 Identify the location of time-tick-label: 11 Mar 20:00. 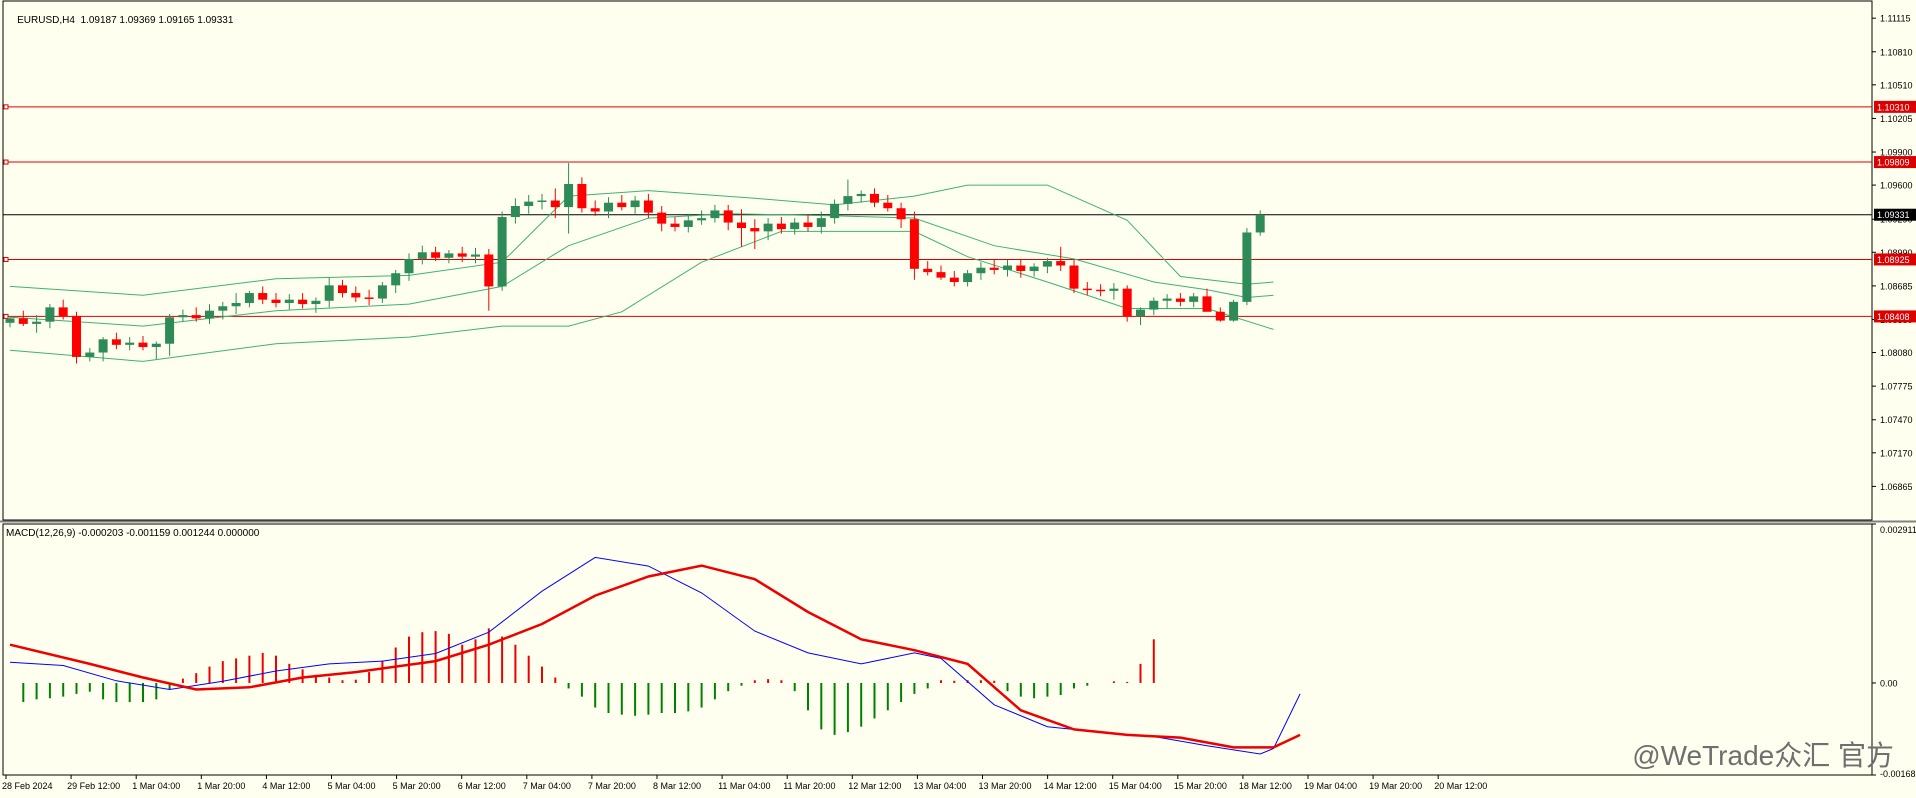
(809, 786).